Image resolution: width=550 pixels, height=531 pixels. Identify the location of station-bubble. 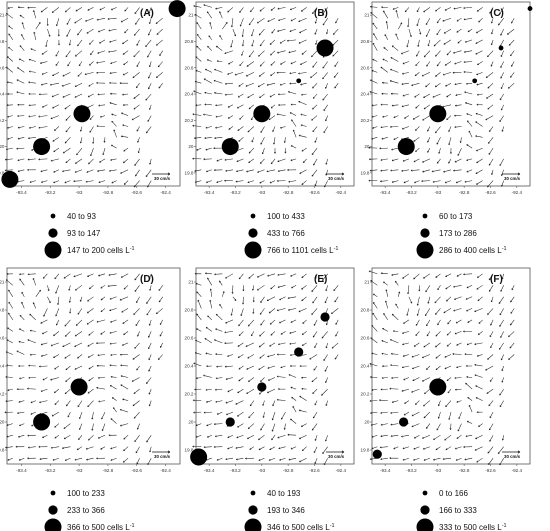
(42, 422).